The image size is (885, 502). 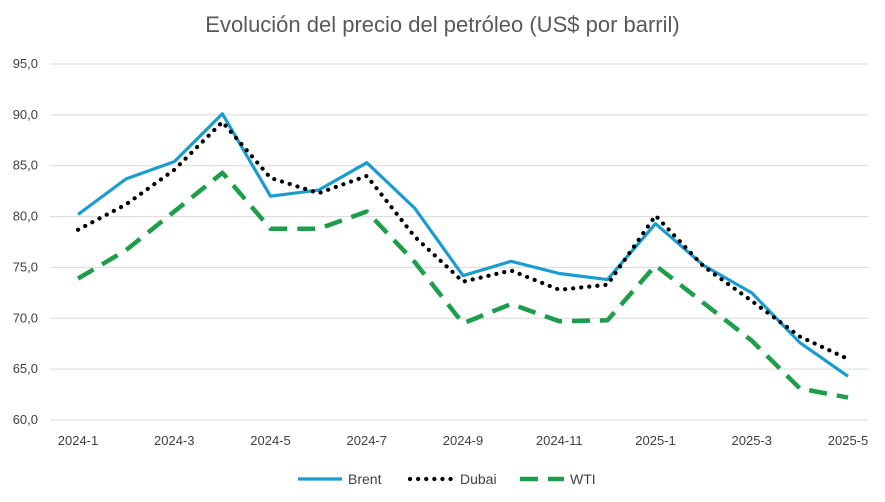 What do you see at coordinates (848, 440) in the screenshot?
I see `x-tick-label: 2025-5` at bounding box center [848, 440].